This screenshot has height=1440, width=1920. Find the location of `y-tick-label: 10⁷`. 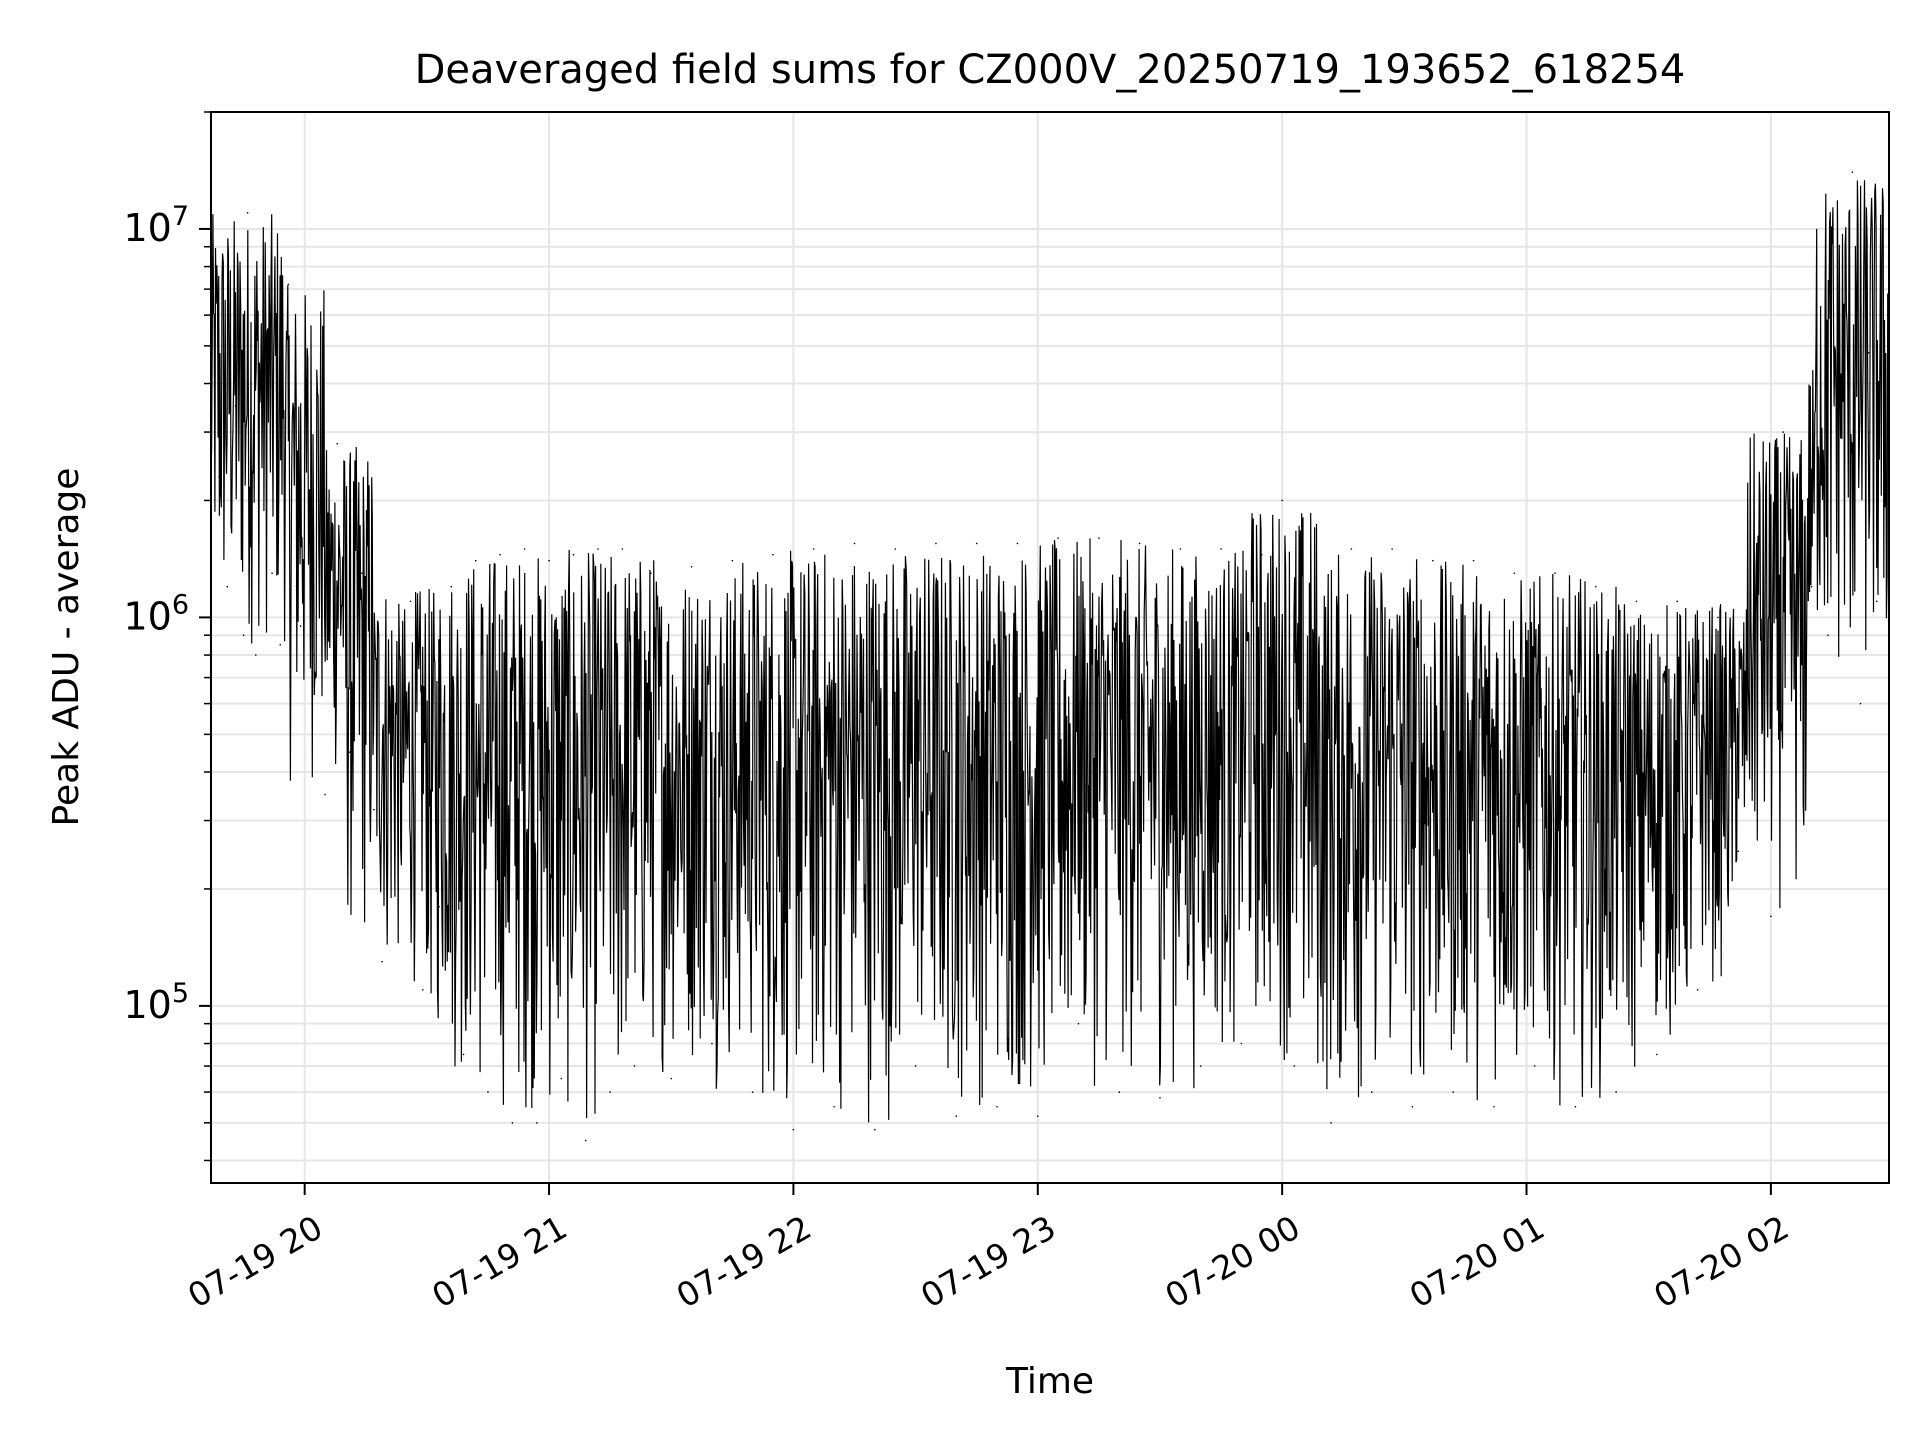

y-tick-label: 10⁷ is located at coordinates (156, 225).